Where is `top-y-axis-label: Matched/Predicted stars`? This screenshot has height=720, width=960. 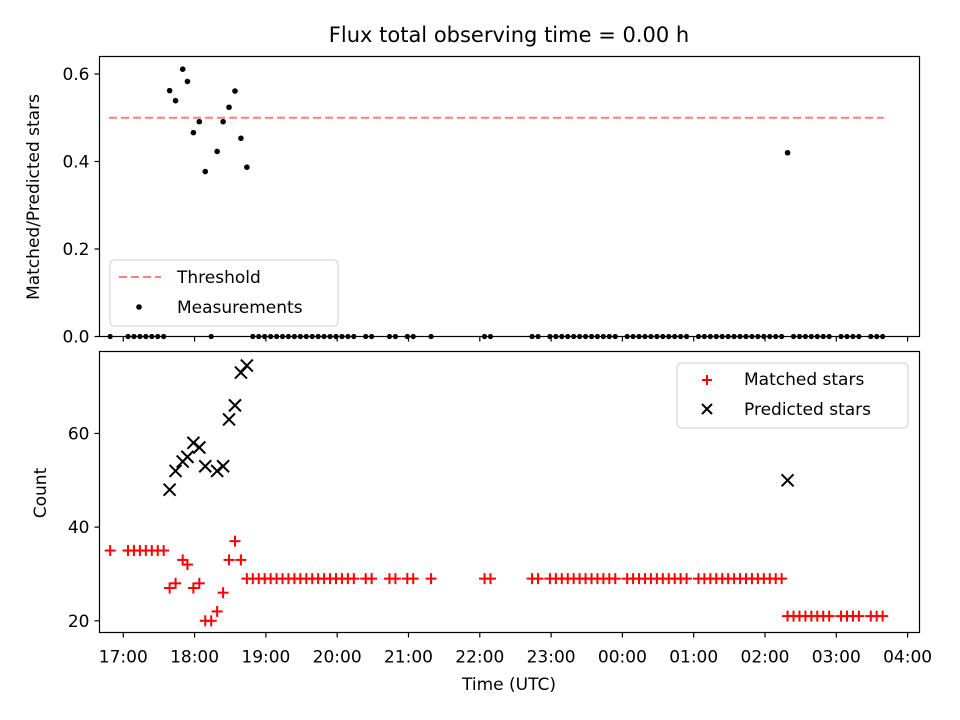 top-y-axis-label: Matched/Predicted stars is located at coordinates (34, 197).